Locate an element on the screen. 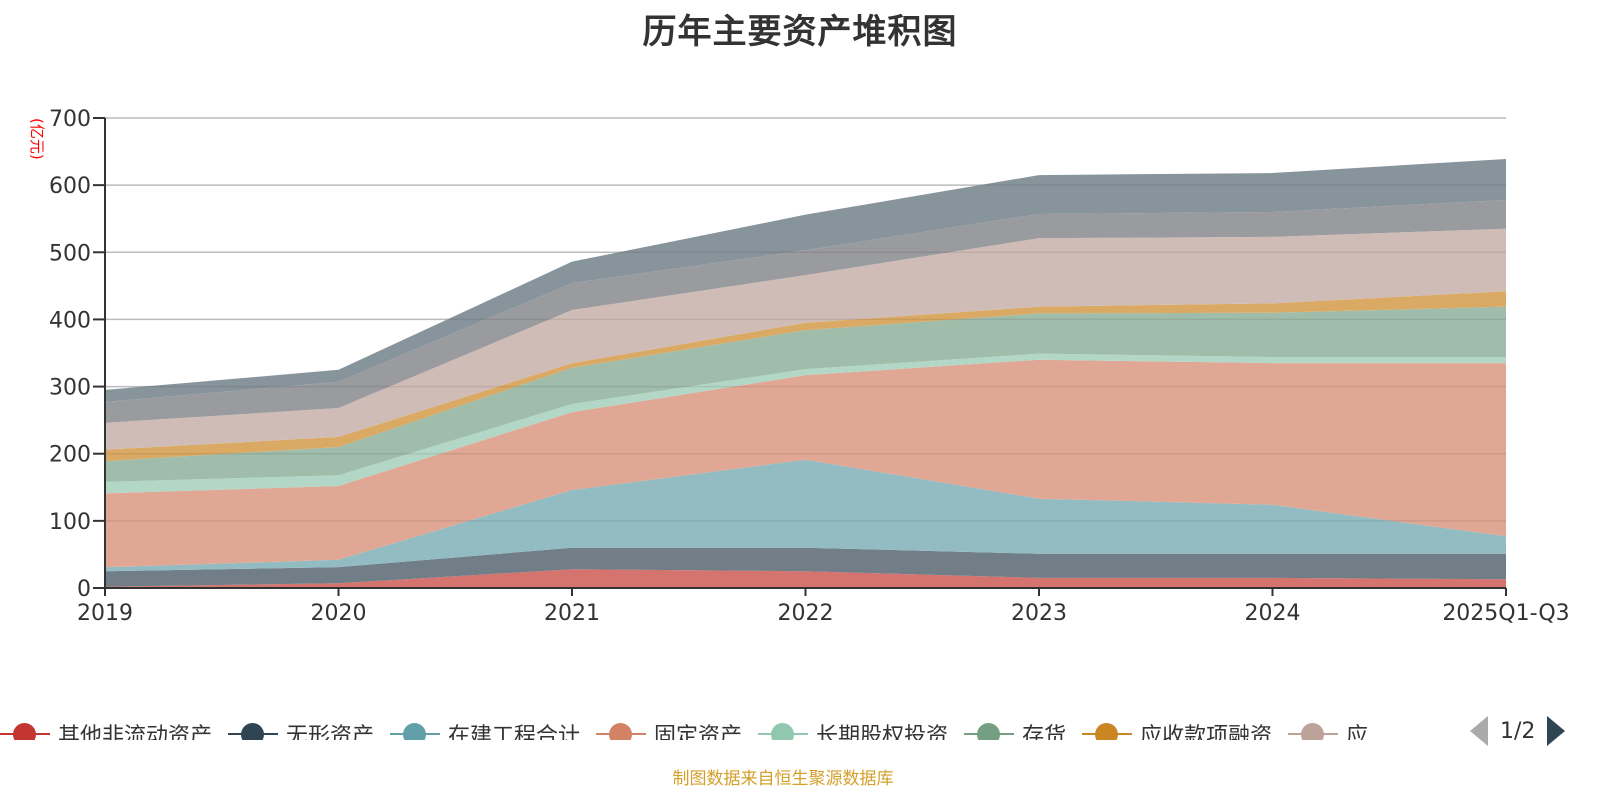 The height and width of the screenshot is (800, 1600). legend-item: 在建工程合计 is located at coordinates (485, 729).